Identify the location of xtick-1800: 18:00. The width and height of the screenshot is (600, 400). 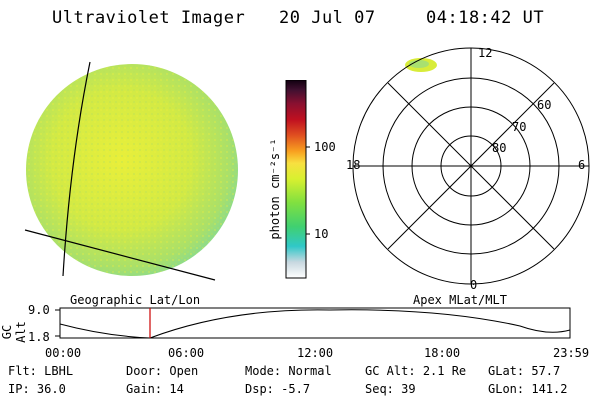
(442, 353).